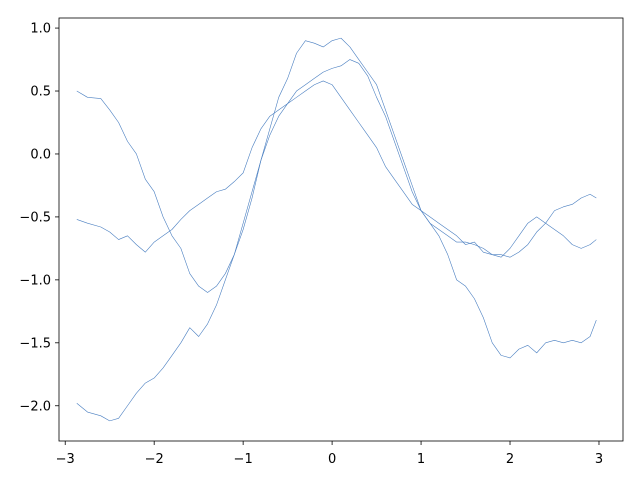 This screenshot has width=640, height=480. Describe the element at coordinates (243, 459) in the screenshot. I see `x-tick-label: −1` at that location.